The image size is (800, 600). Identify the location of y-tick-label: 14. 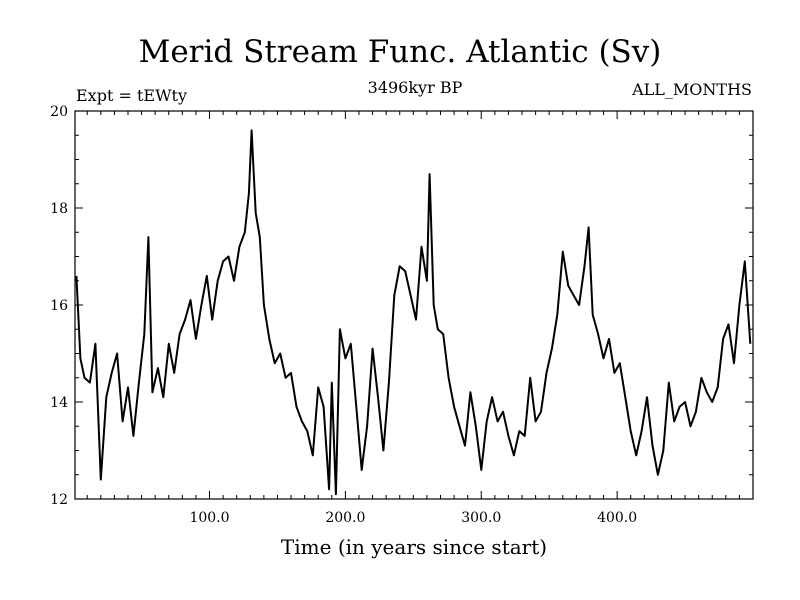
(59, 403).